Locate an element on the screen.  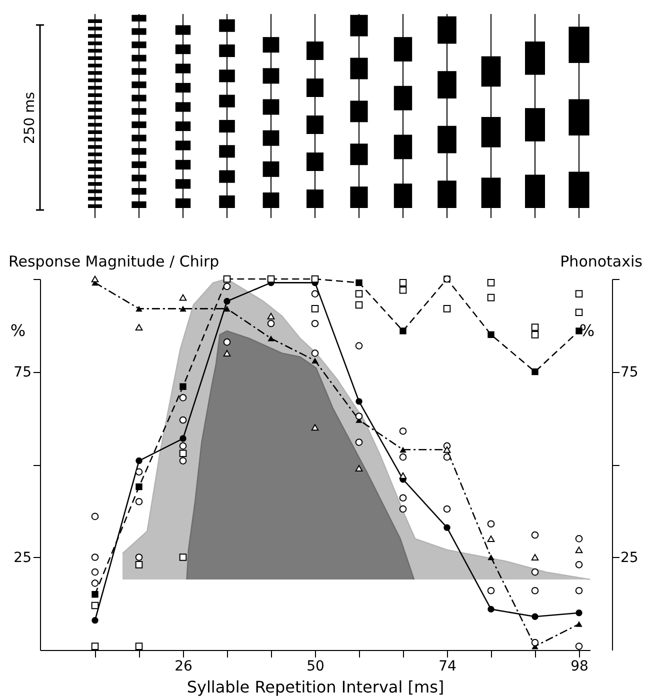
y-axis-title: Response Magnitude / Chirp is located at coordinates (114, 261).